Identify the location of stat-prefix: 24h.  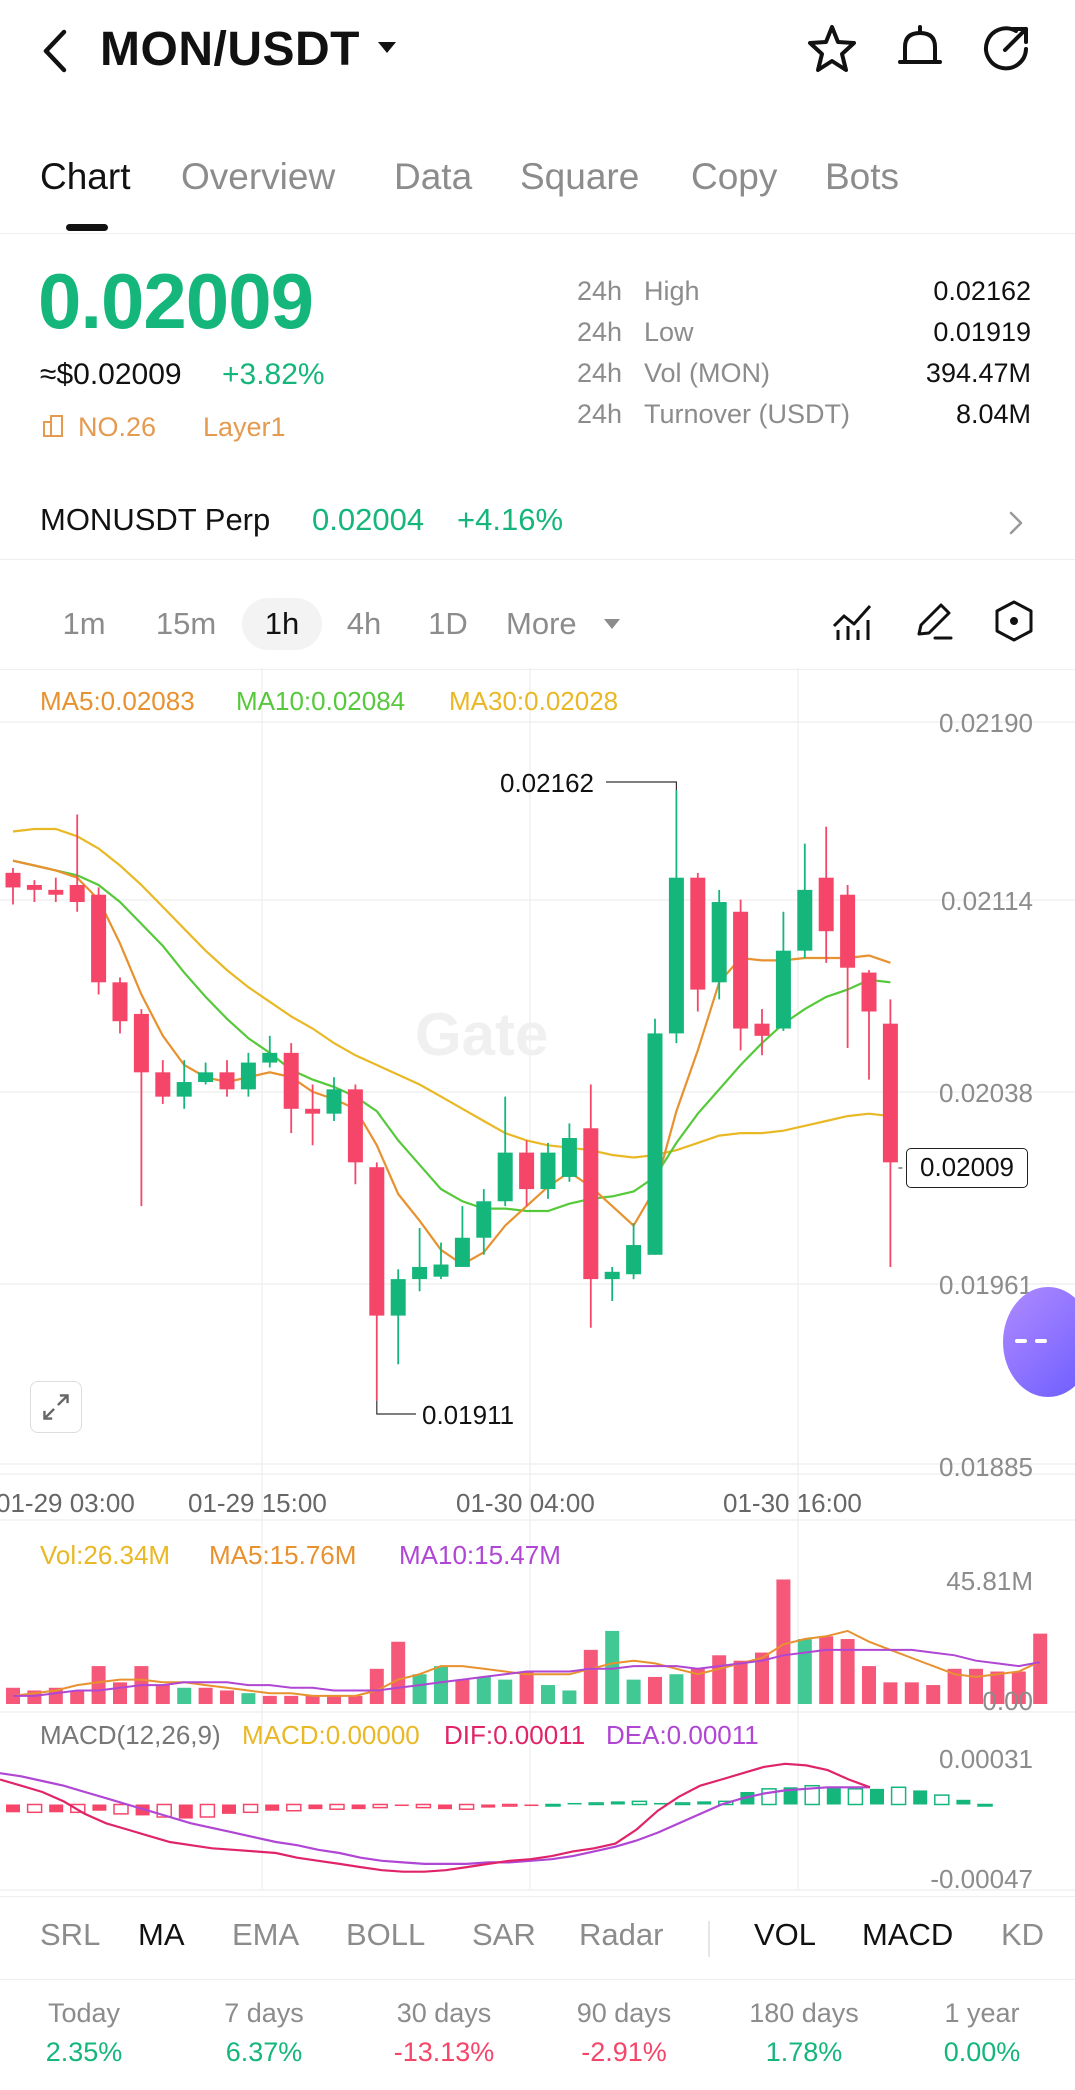
(600, 332).